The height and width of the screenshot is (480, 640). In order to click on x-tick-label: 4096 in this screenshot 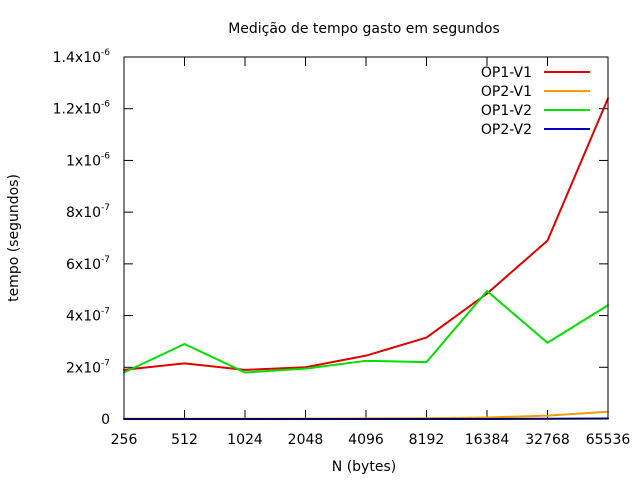, I will do `click(366, 440)`.